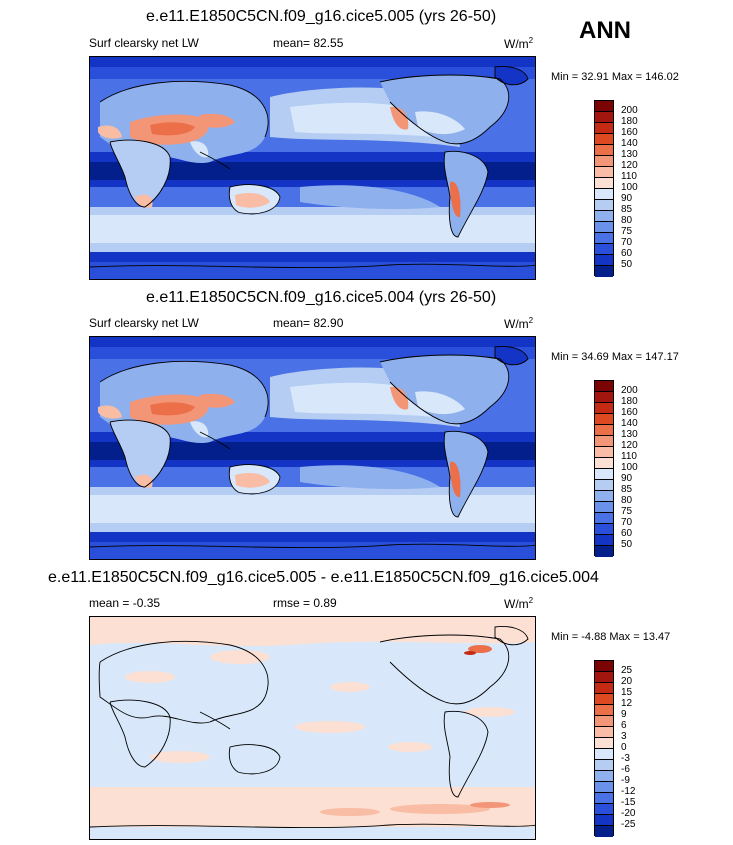 The height and width of the screenshot is (845, 733). What do you see at coordinates (629, 154) in the screenshot?
I see `colorbar-tick-label: 130` at bounding box center [629, 154].